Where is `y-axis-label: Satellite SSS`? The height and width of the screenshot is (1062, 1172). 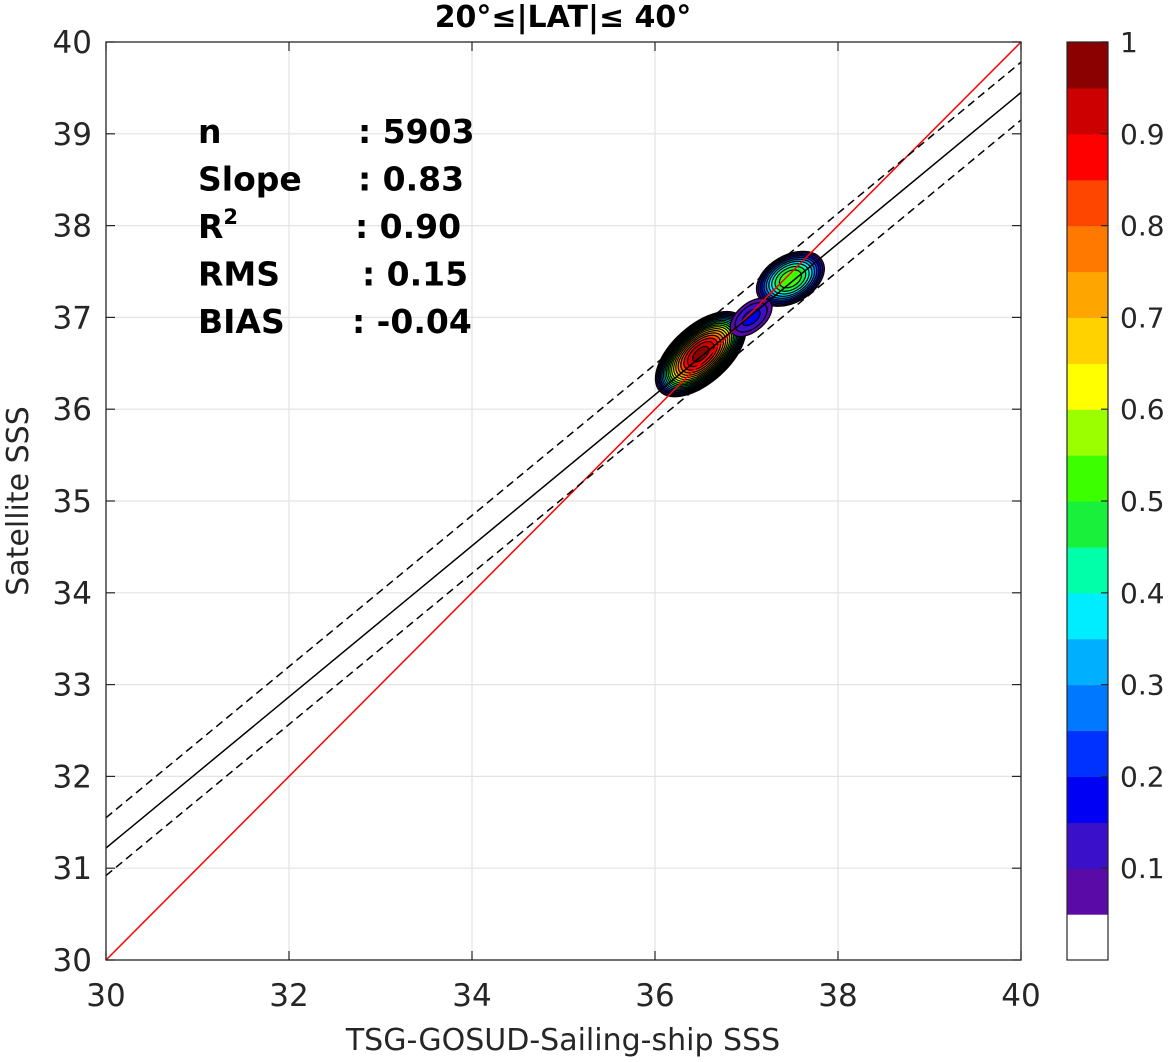 y-axis-label: Satellite SSS is located at coordinates (18, 501).